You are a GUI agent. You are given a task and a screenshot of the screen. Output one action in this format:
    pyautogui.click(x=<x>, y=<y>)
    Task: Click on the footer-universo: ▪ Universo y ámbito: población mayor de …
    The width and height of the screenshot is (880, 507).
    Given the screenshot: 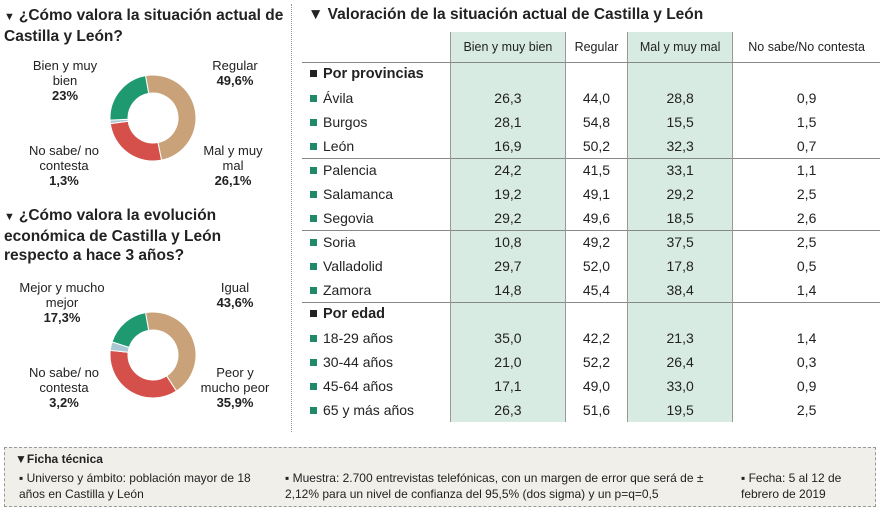 What is the action you would take?
    pyautogui.click(x=135, y=486)
    